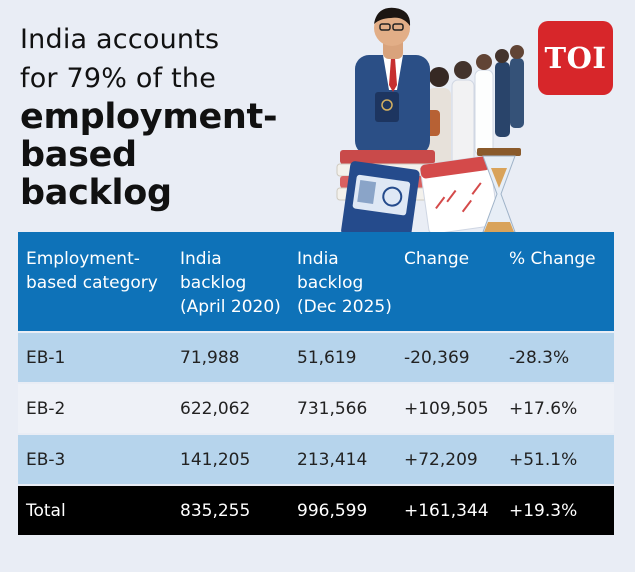 The width and height of the screenshot is (635, 572). I want to click on table-cell: -20,369, so click(448, 357).